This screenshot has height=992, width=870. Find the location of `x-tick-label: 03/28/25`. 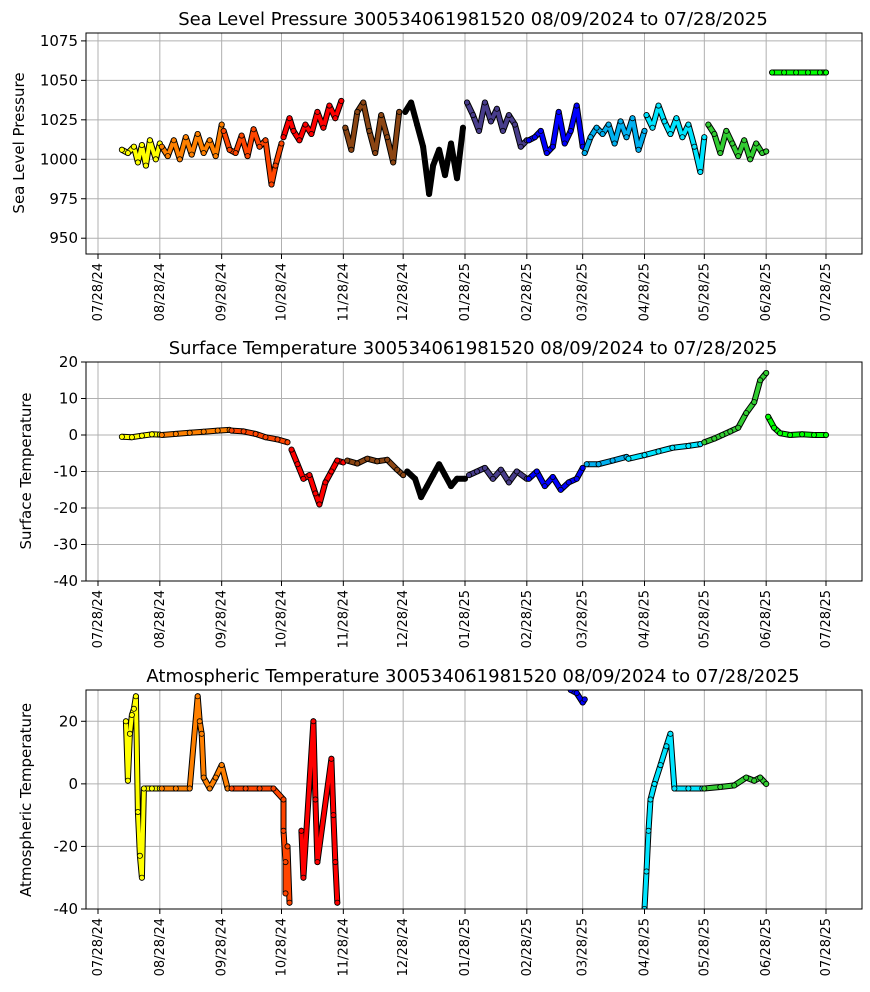

x-tick-label: 03/28/25 is located at coordinates (583, 619).